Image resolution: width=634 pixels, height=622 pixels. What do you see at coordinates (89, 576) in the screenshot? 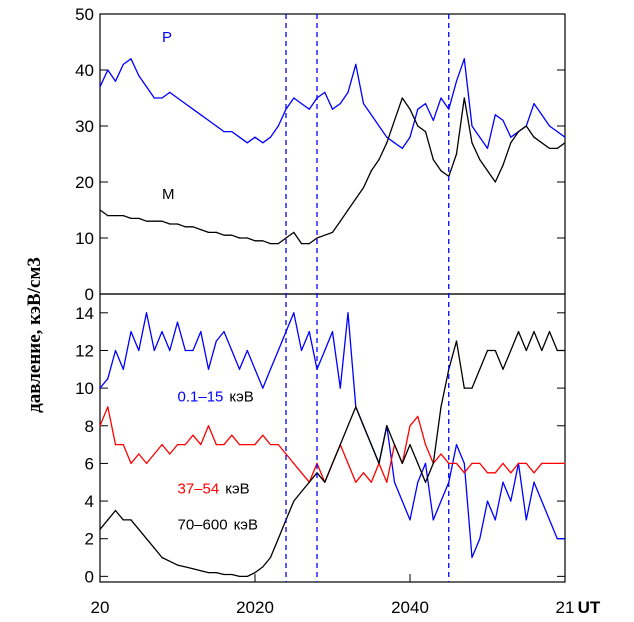
I see `y-tick-label-1-0: 0` at bounding box center [89, 576].